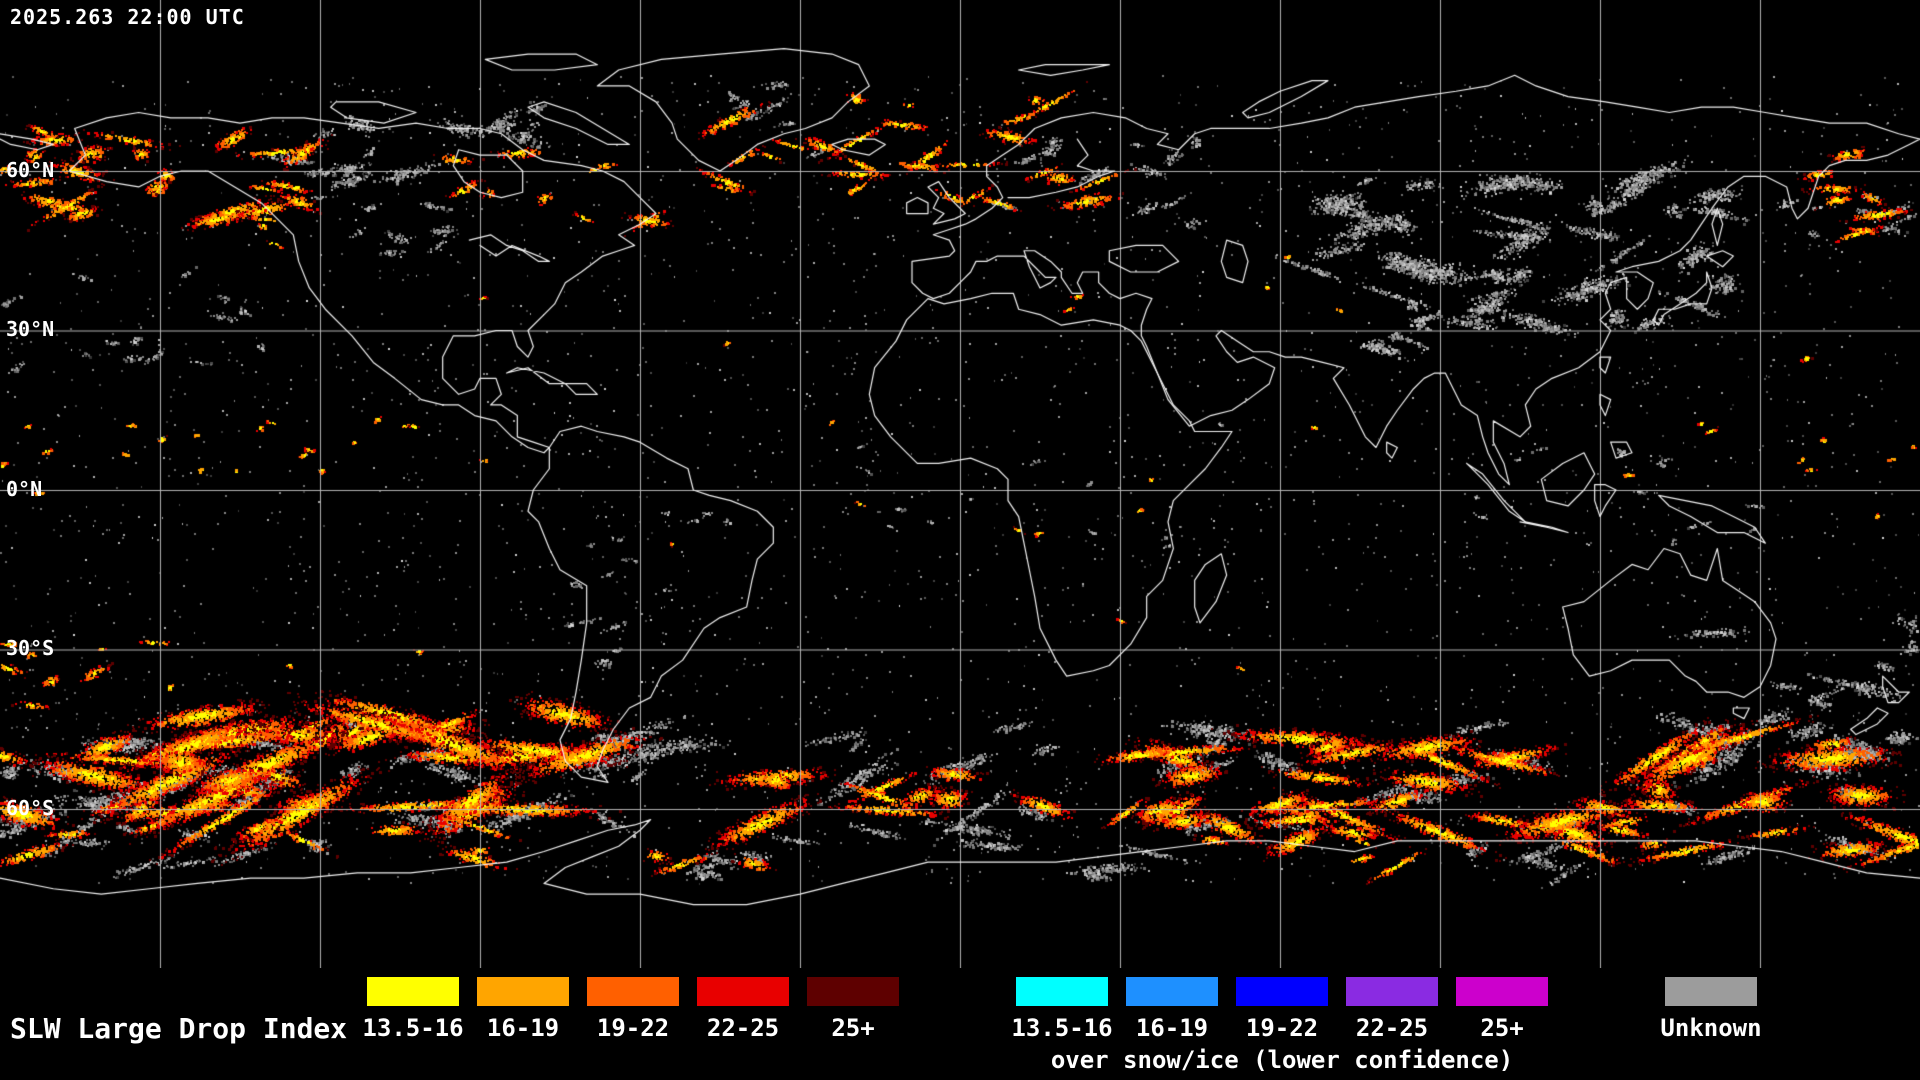  I want to click on latitude-label-60s: 60°S, so click(30, 808).